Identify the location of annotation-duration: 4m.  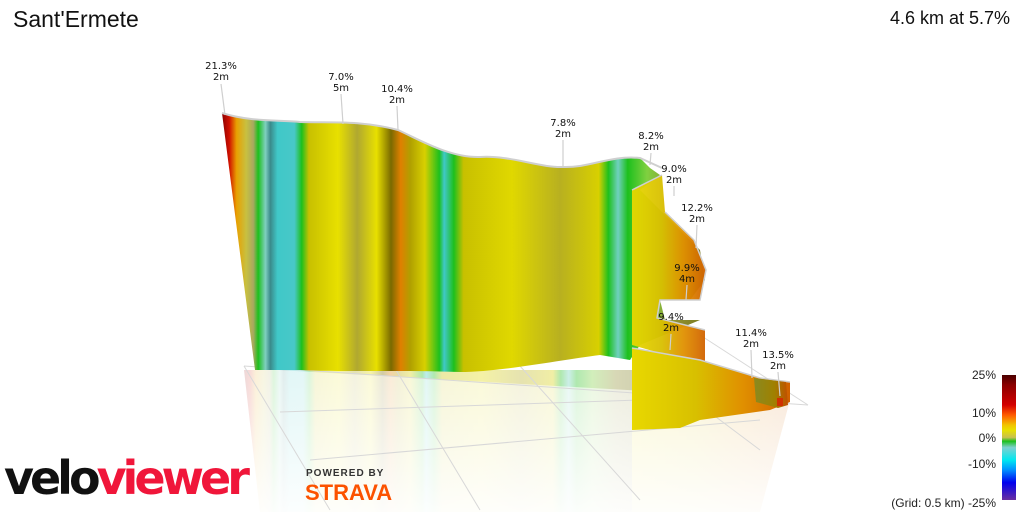
(687, 279).